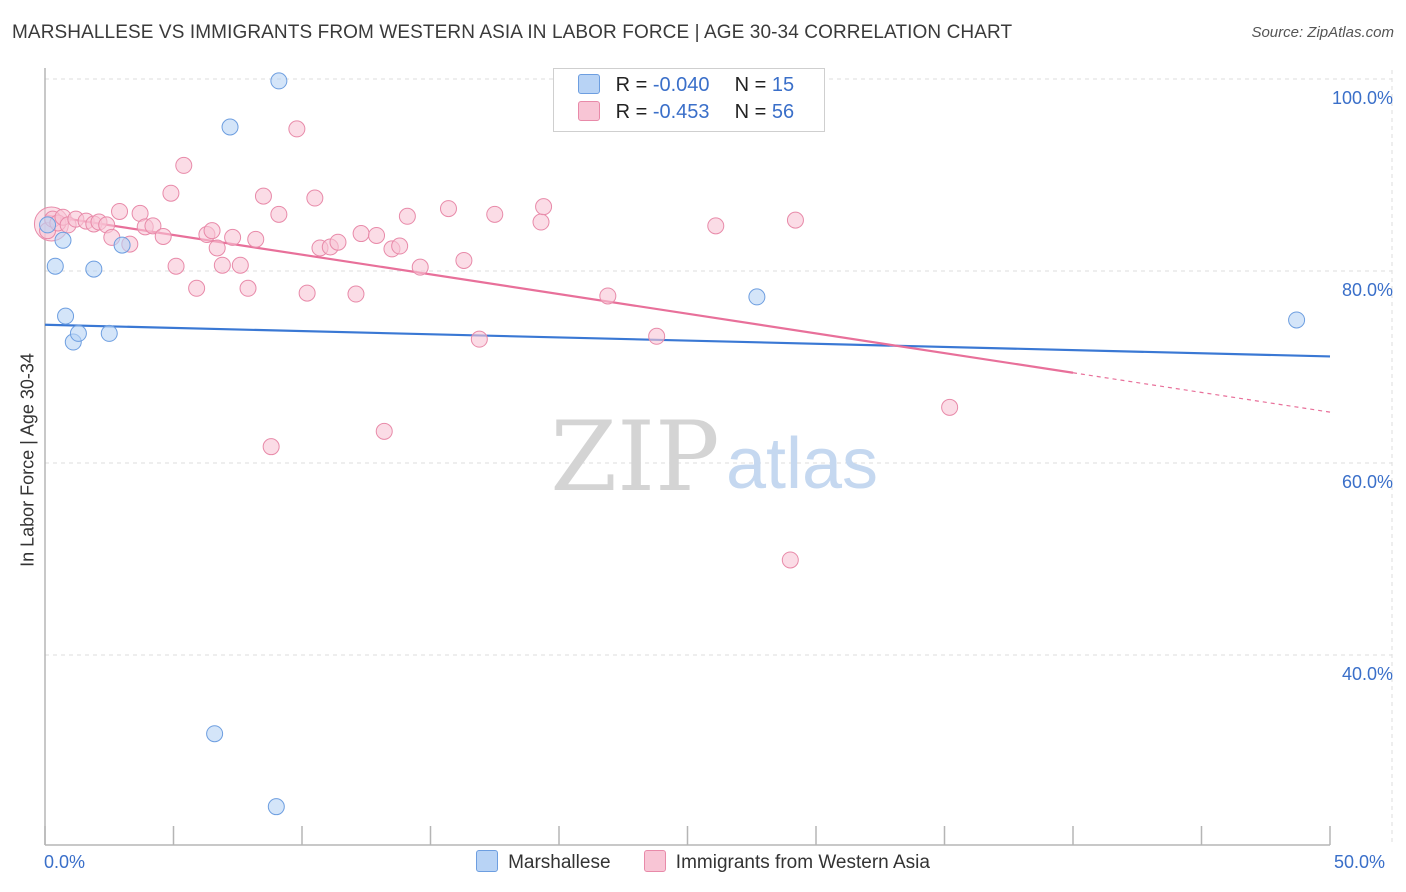  What do you see at coordinates (1322, 32) in the screenshot?
I see `source-label: Source: ZipAtlas.com` at bounding box center [1322, 32].